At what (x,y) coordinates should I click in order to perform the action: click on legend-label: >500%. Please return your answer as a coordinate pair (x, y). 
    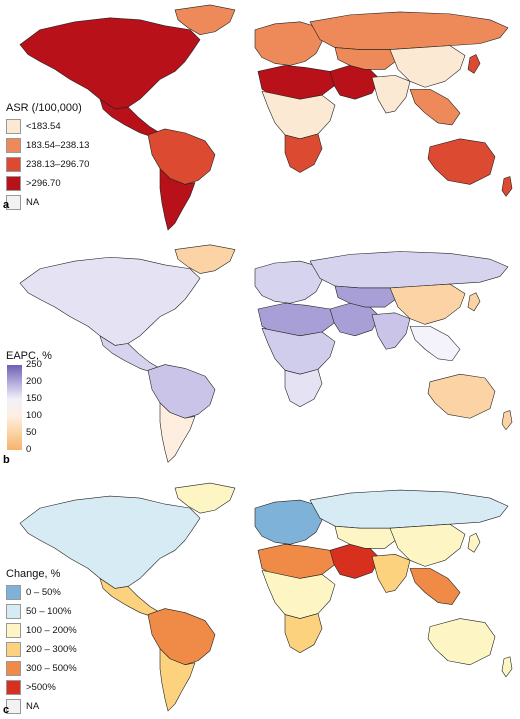
    Looking at the image, I should click on (41, 687).